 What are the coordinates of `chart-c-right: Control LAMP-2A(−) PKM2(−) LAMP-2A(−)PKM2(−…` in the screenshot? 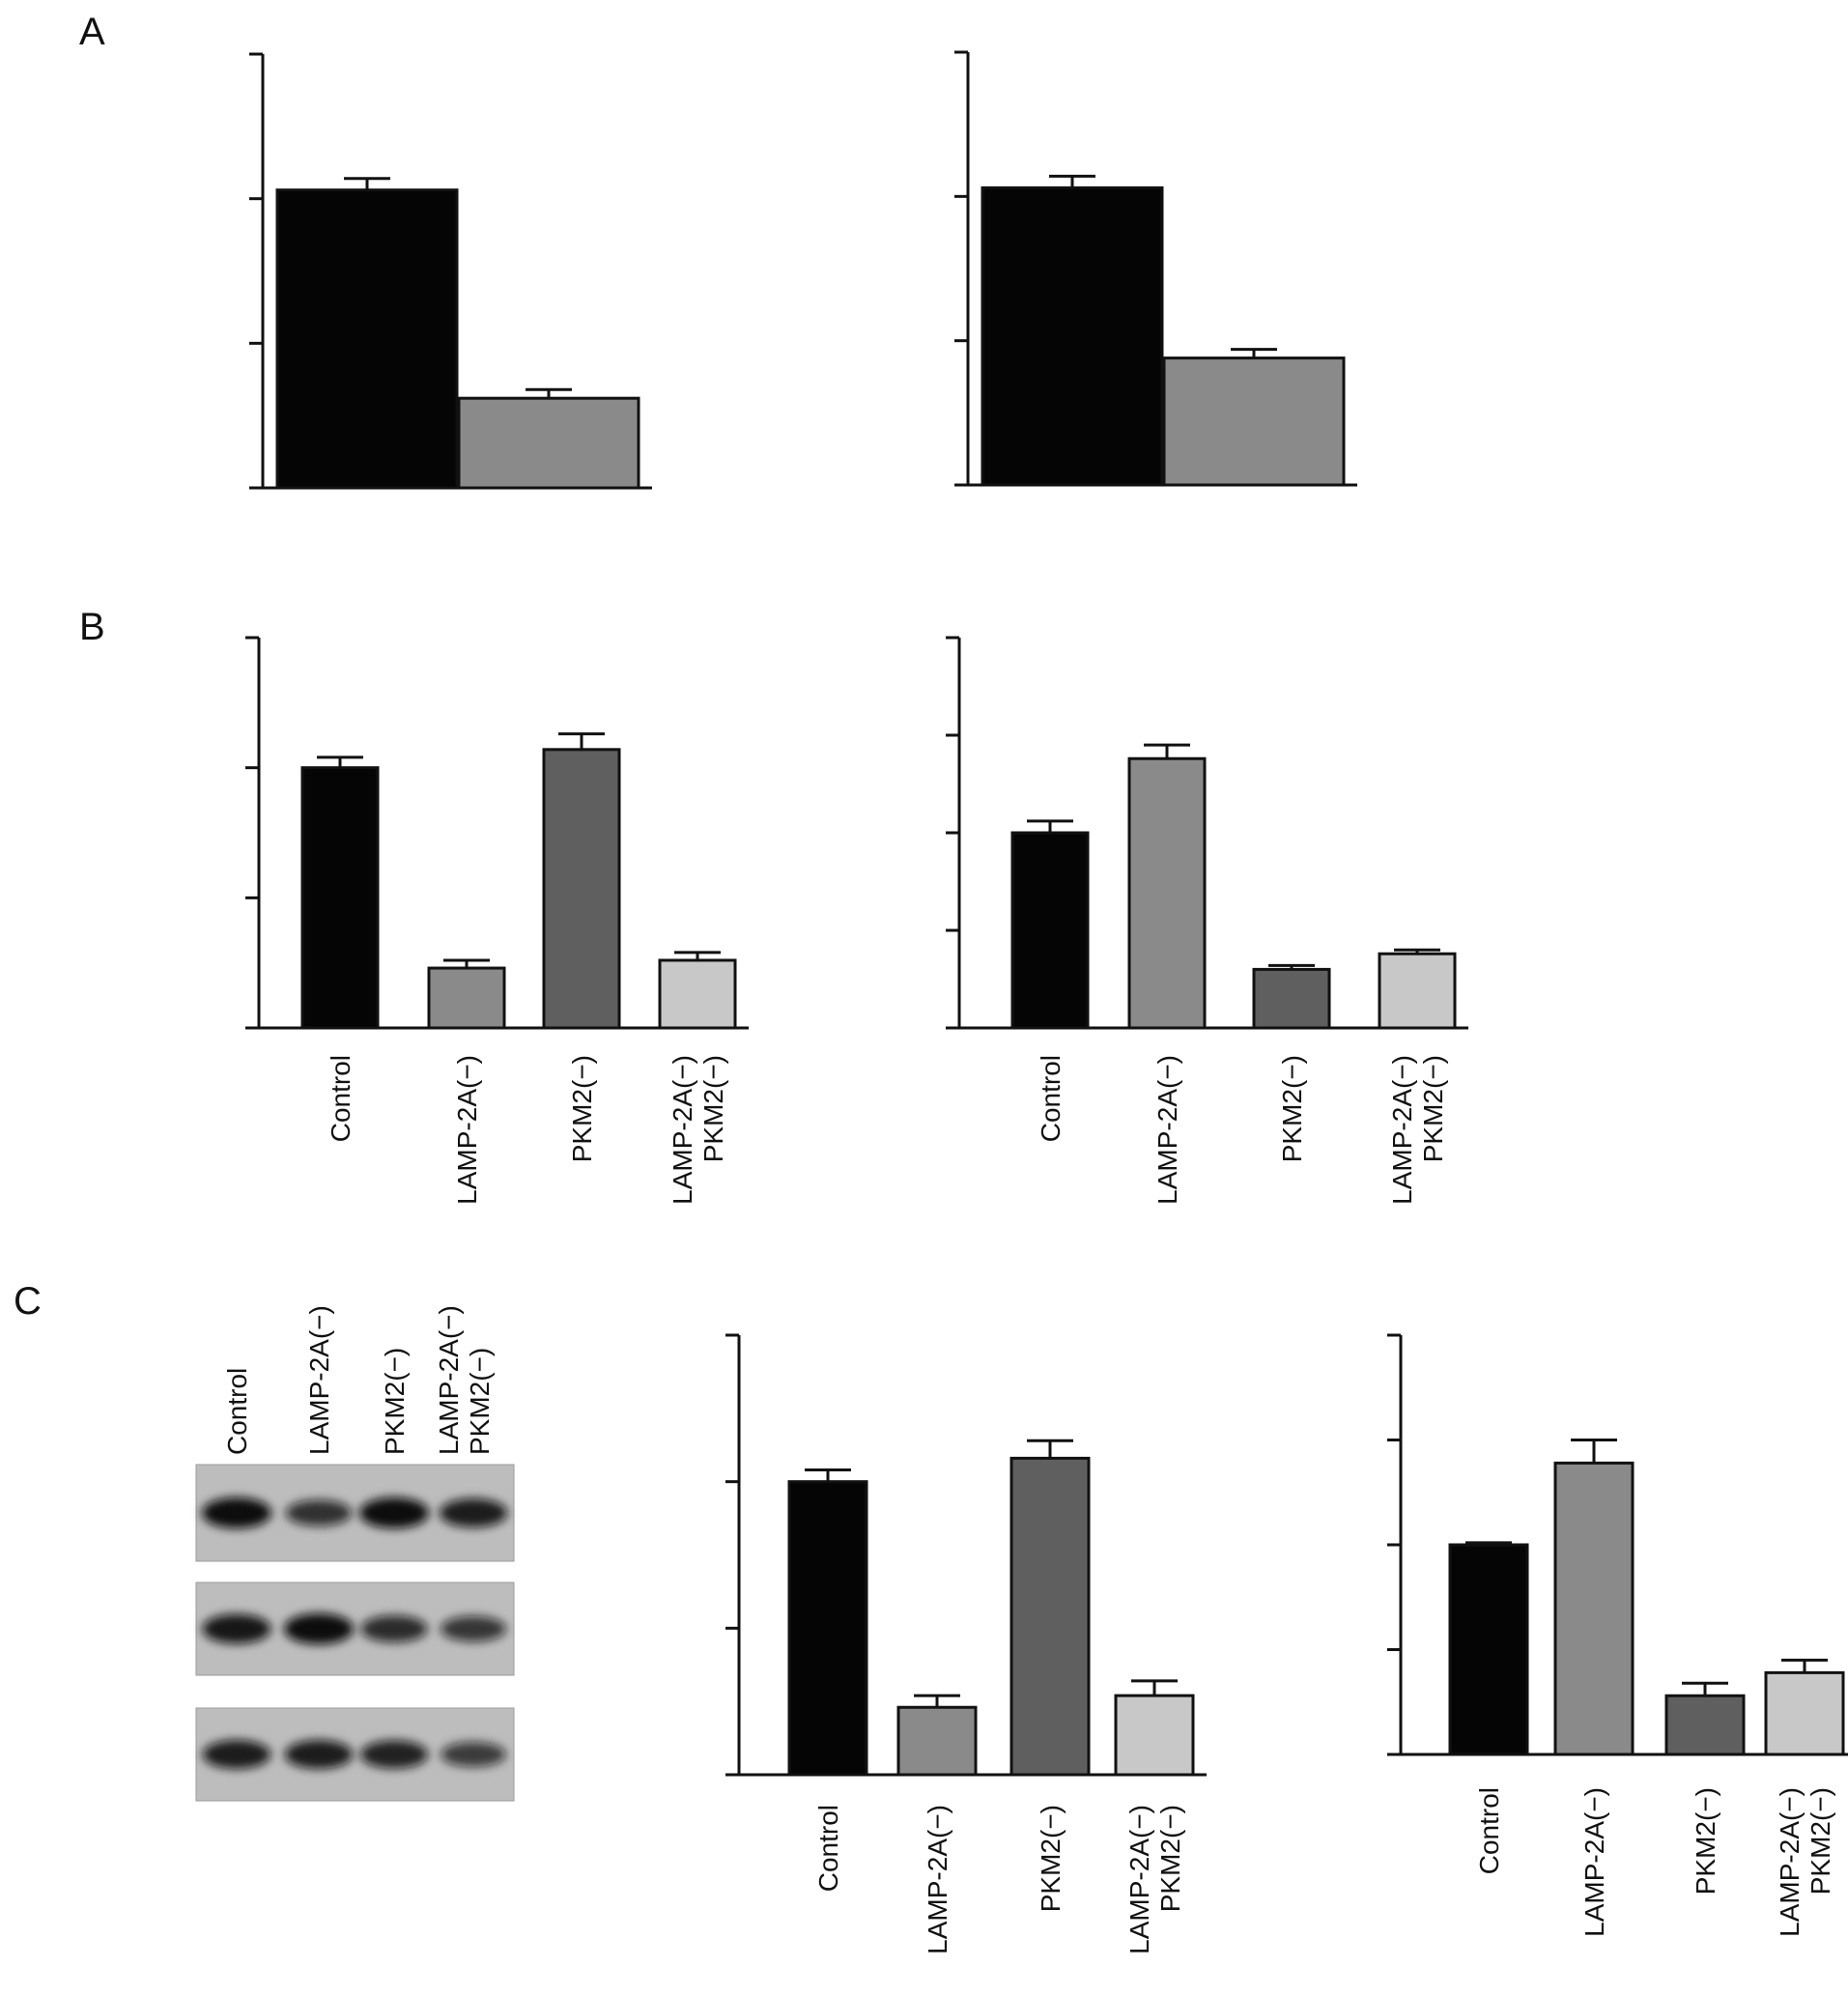 It's located at (1617, 1635).